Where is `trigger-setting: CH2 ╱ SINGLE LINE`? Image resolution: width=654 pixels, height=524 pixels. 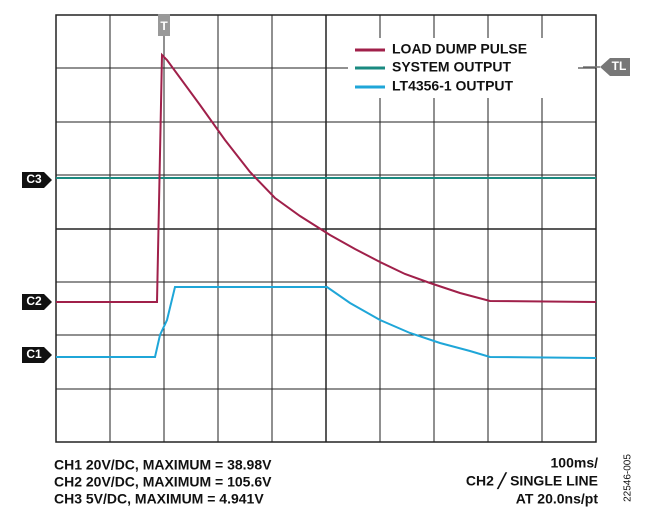
trigger-setting: CH2 ╱ SINGLE LINE is located at coordinates (532, 481).